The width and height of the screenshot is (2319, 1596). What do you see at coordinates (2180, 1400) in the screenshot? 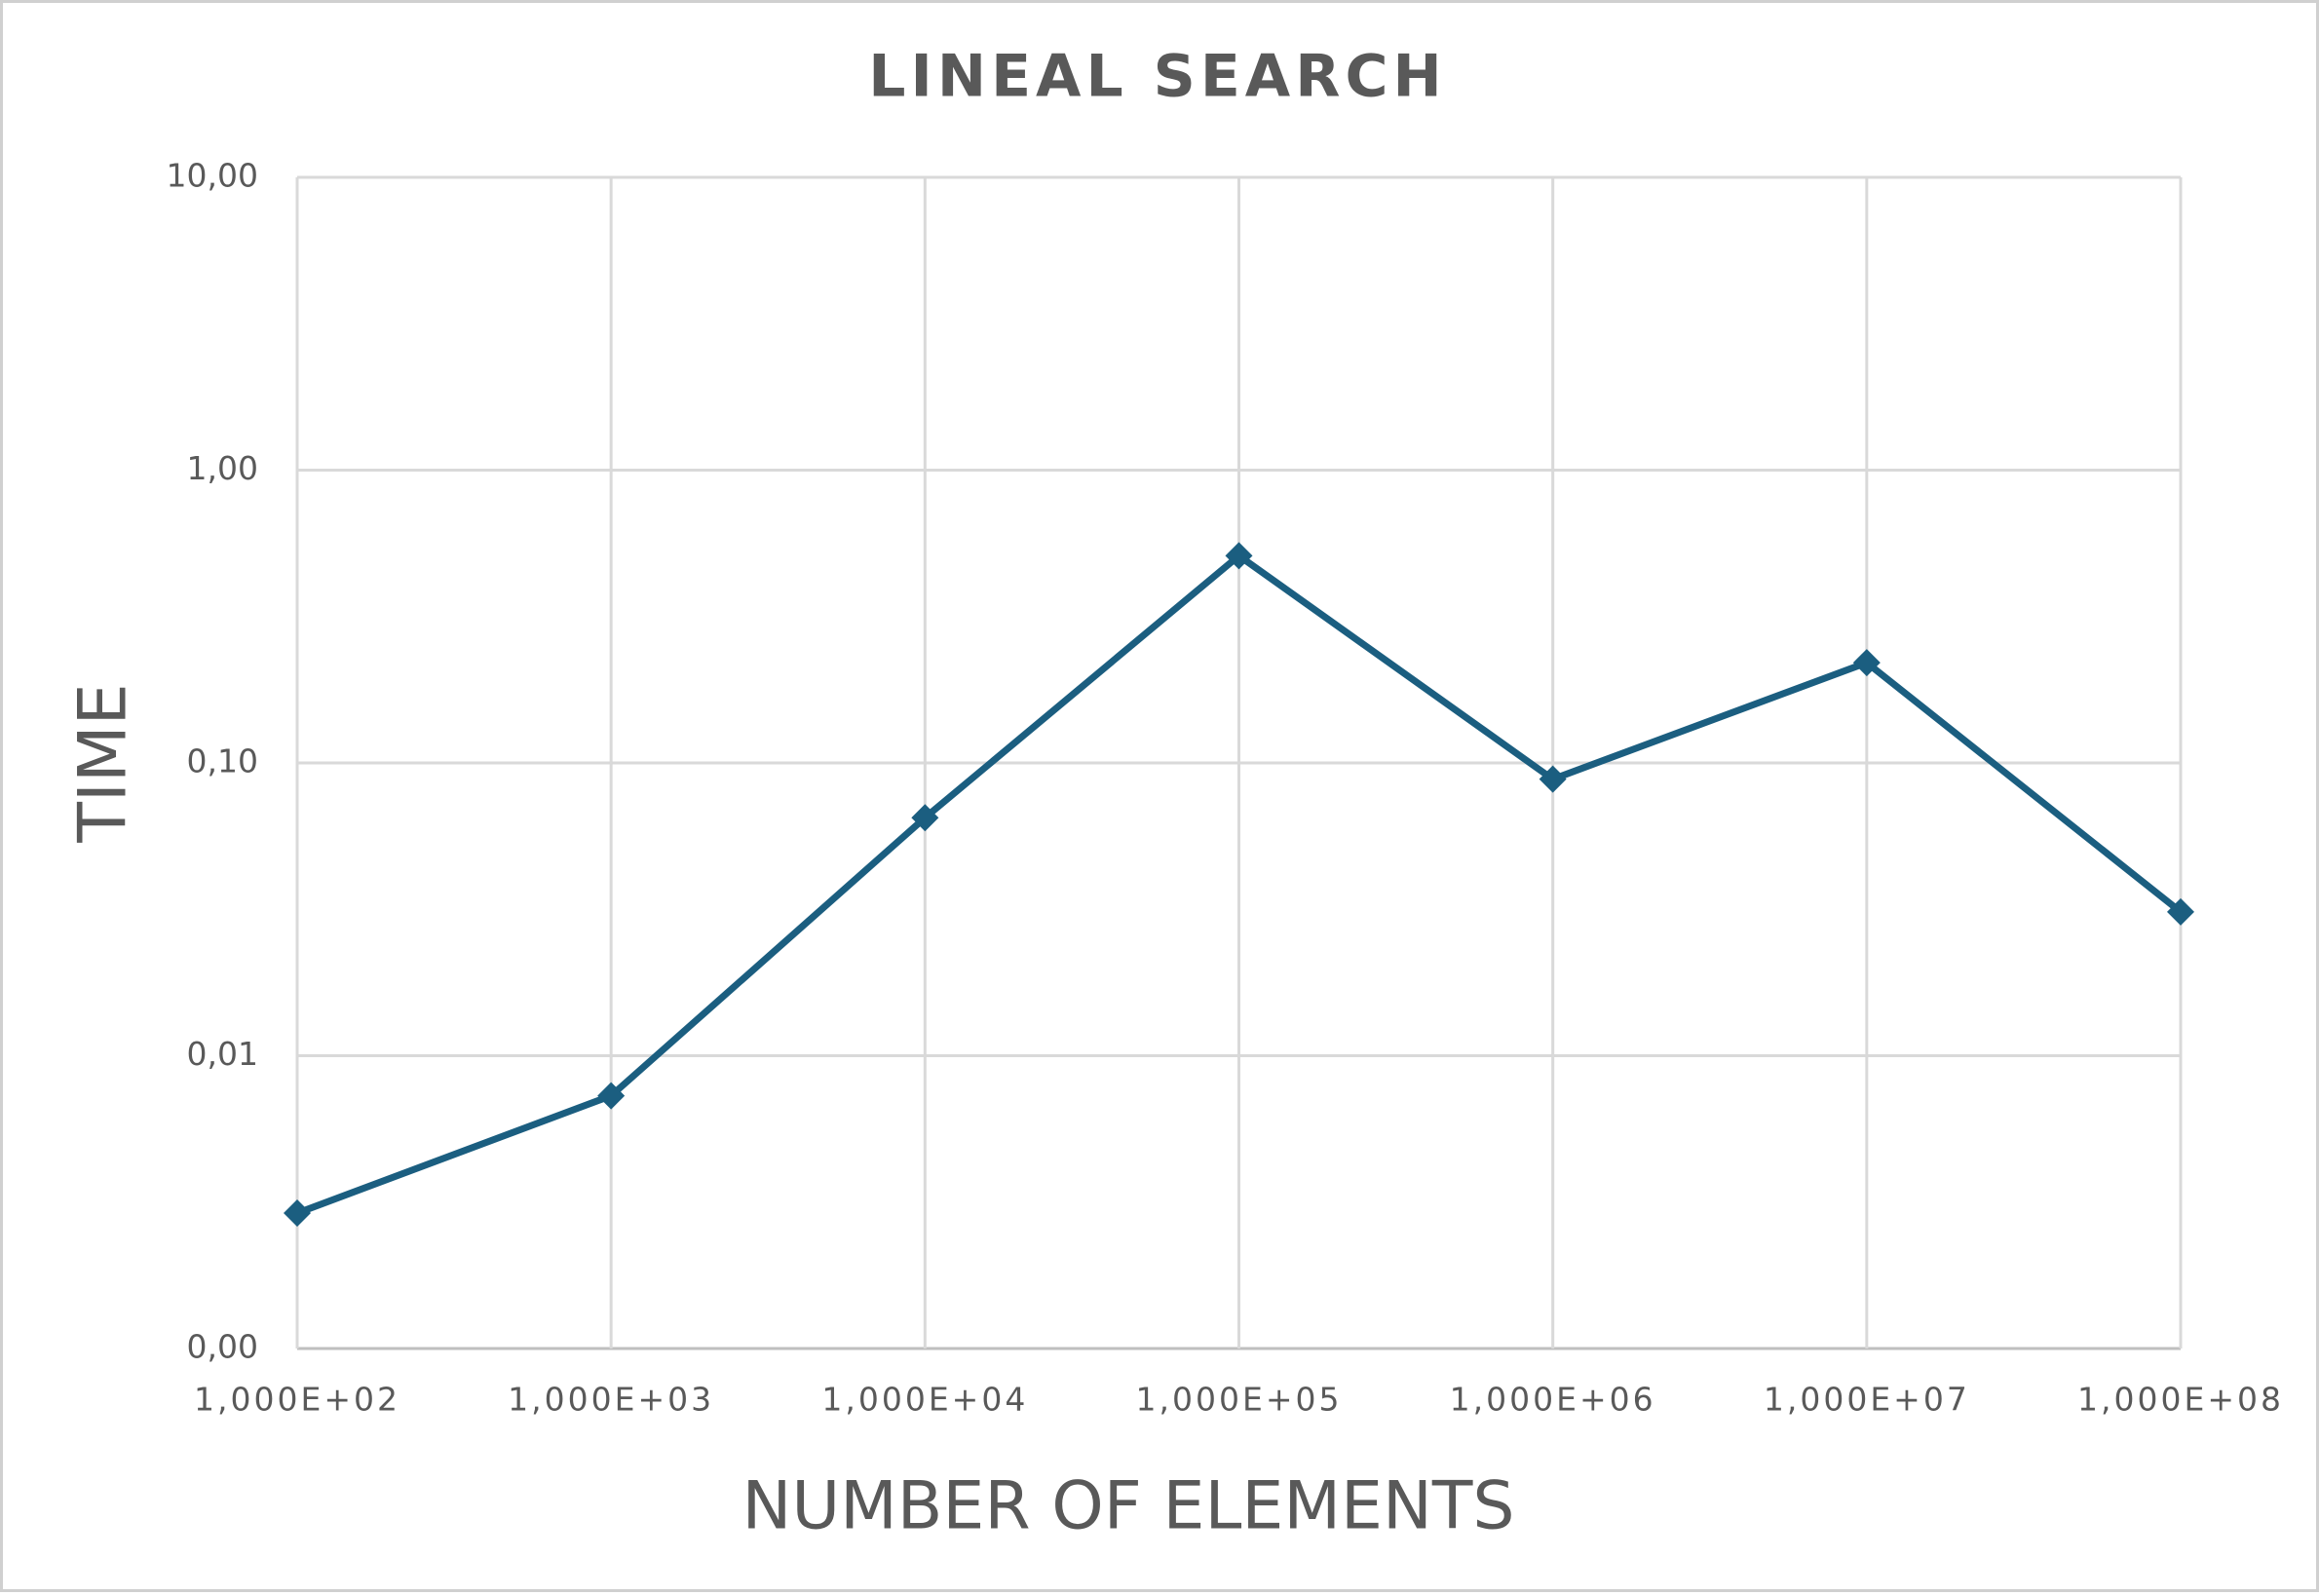
I see `x-tick-label: 1,000E+08` at bounding box center [2180, 1400].